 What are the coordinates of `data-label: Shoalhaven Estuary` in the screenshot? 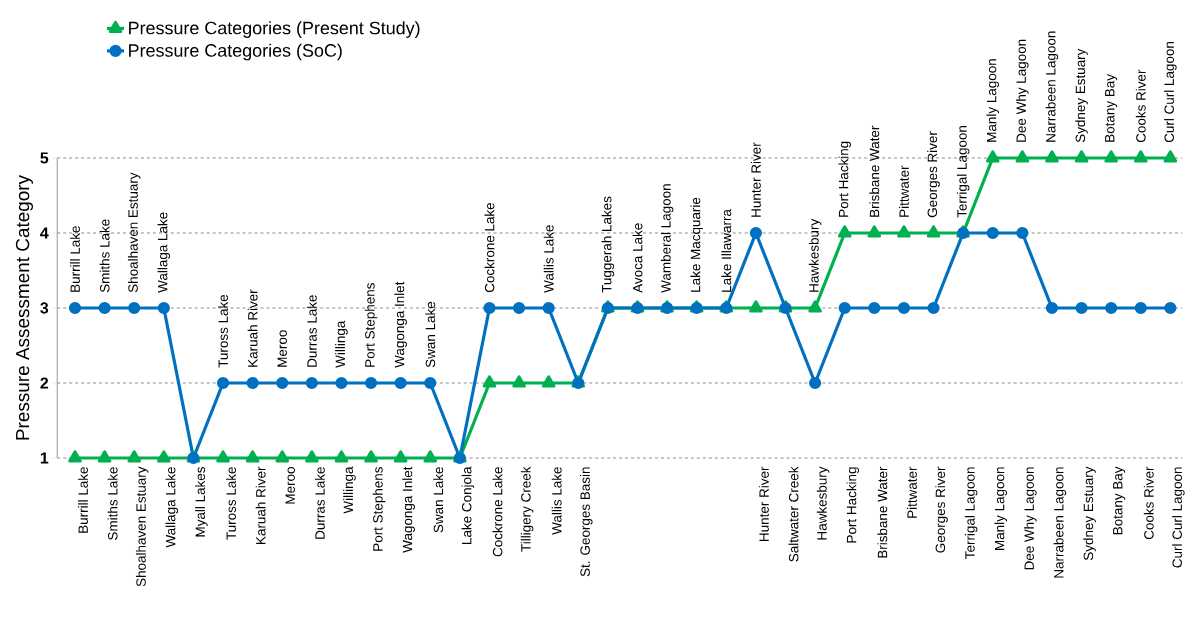 It's located at (134, 232).